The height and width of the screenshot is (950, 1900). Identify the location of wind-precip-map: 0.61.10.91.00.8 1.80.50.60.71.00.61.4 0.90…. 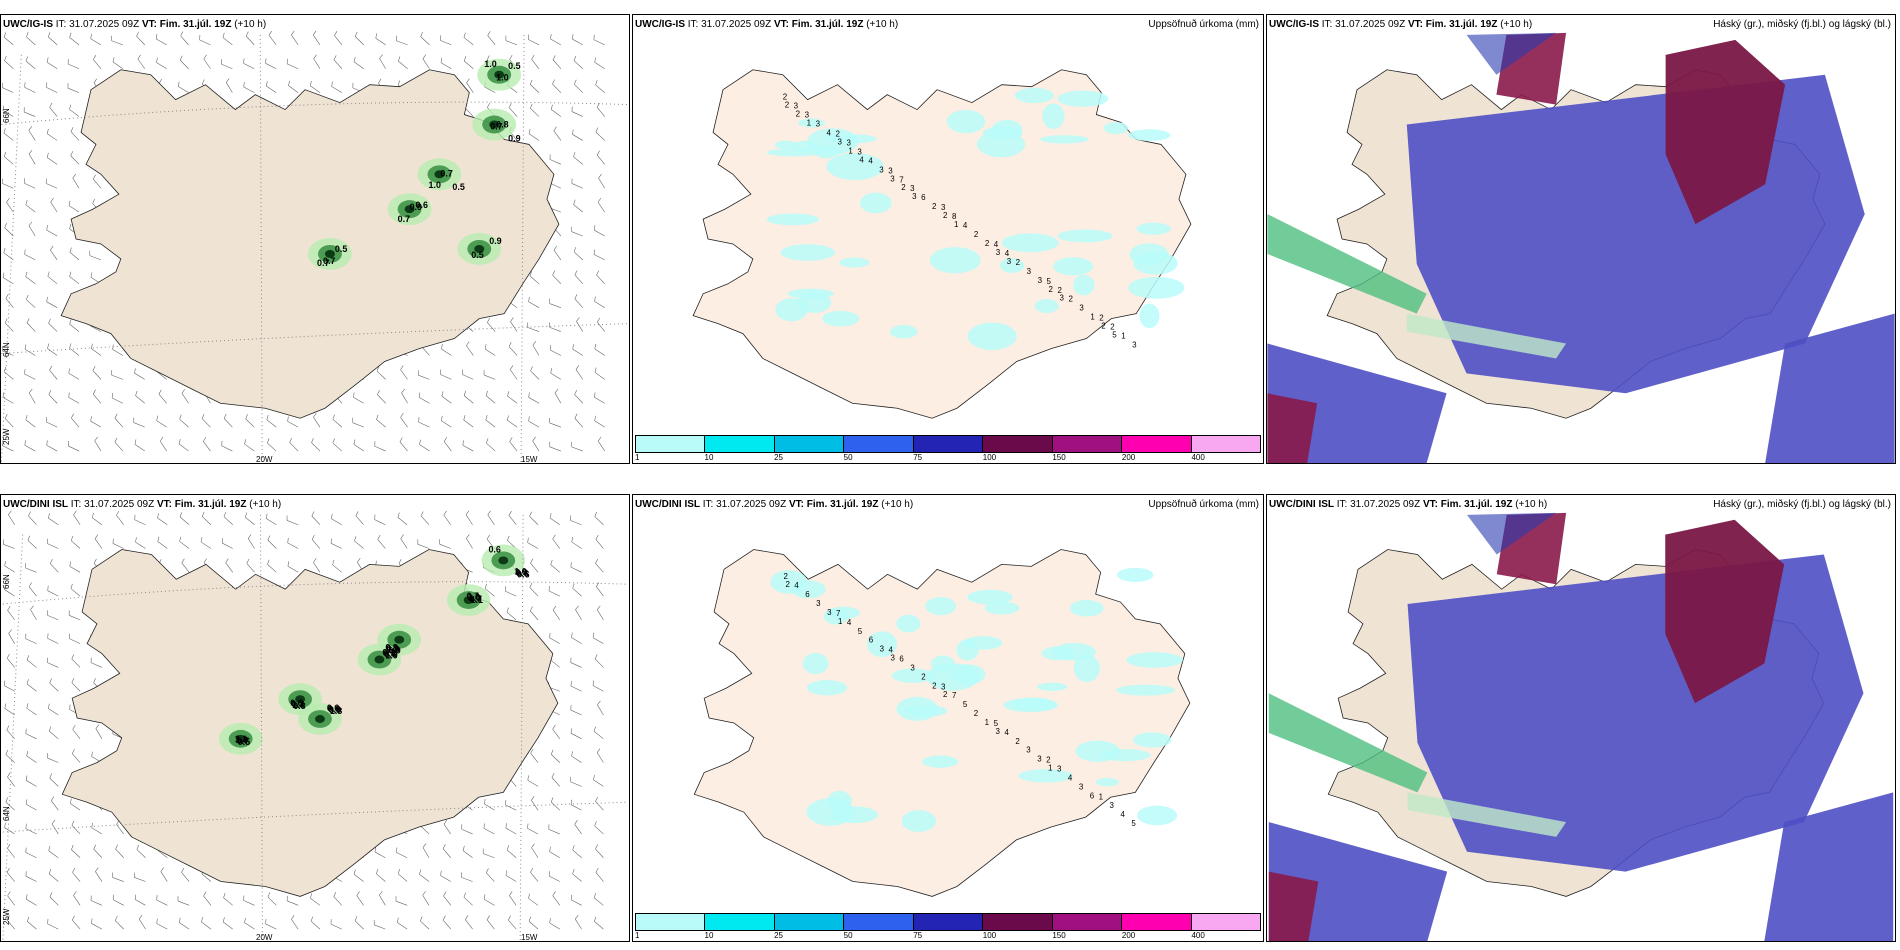
(315, 725).